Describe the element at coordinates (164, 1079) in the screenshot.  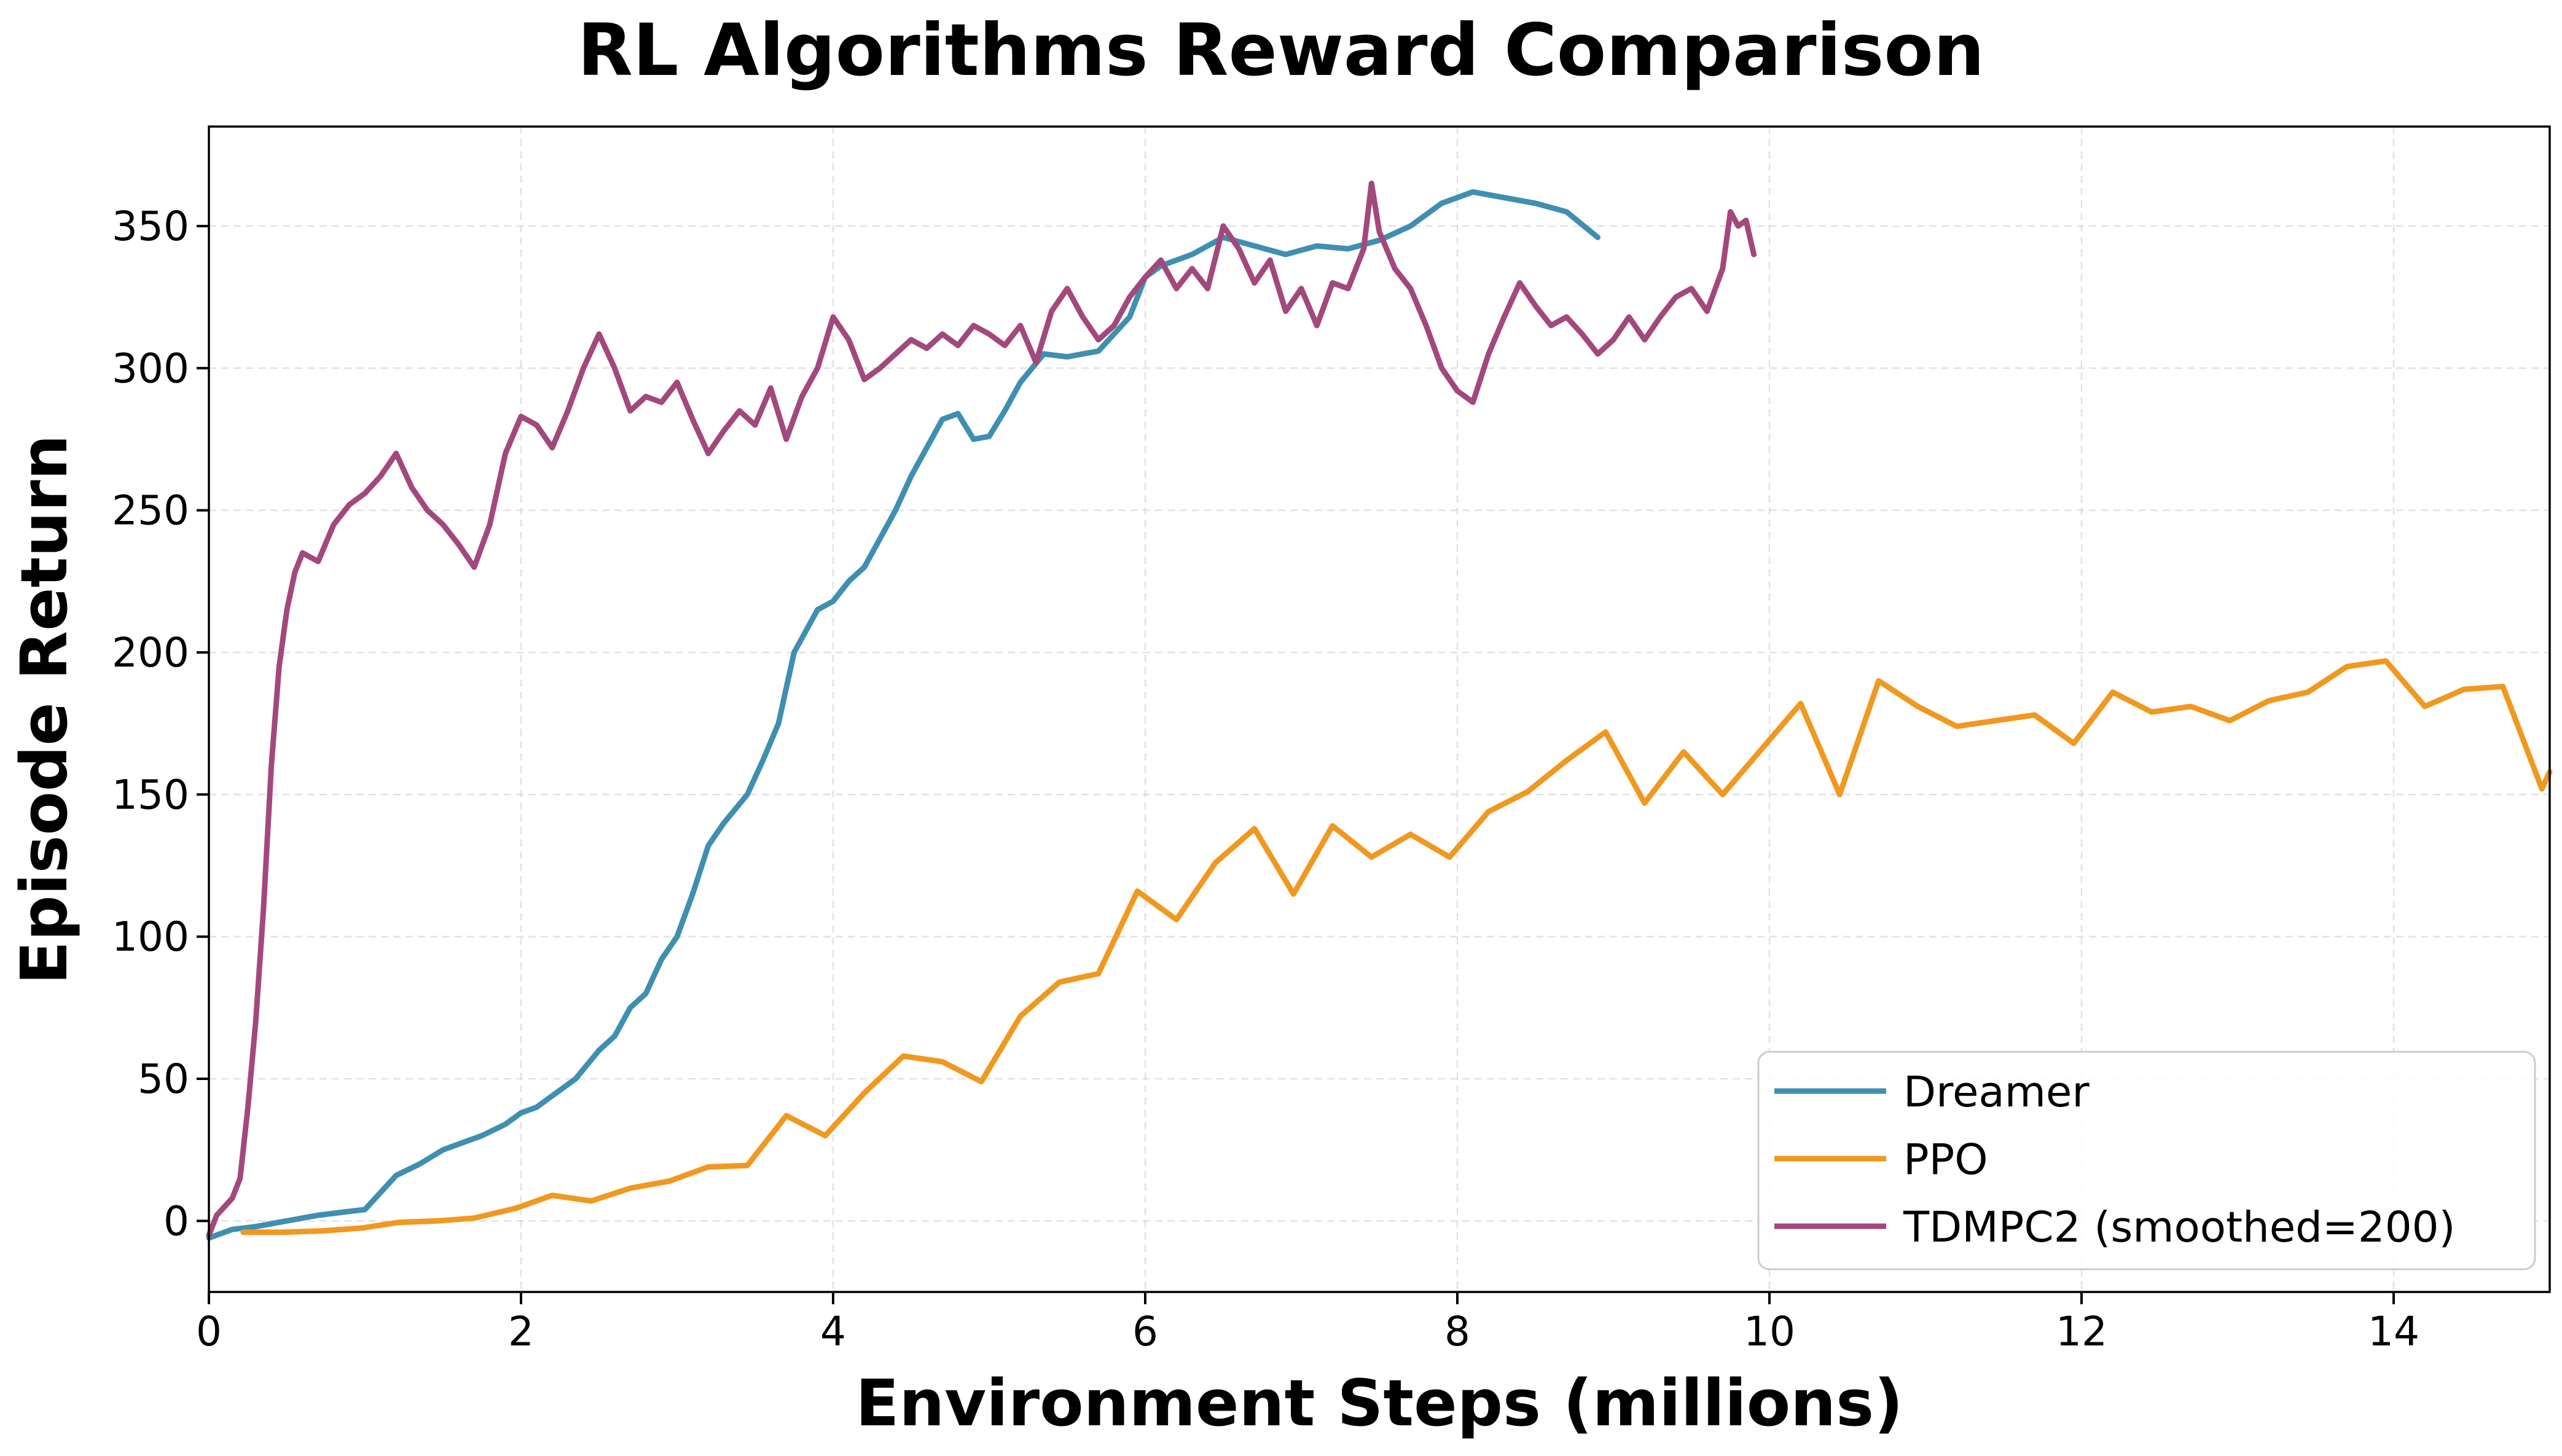
I see `y-tick-label: 50` at that location.